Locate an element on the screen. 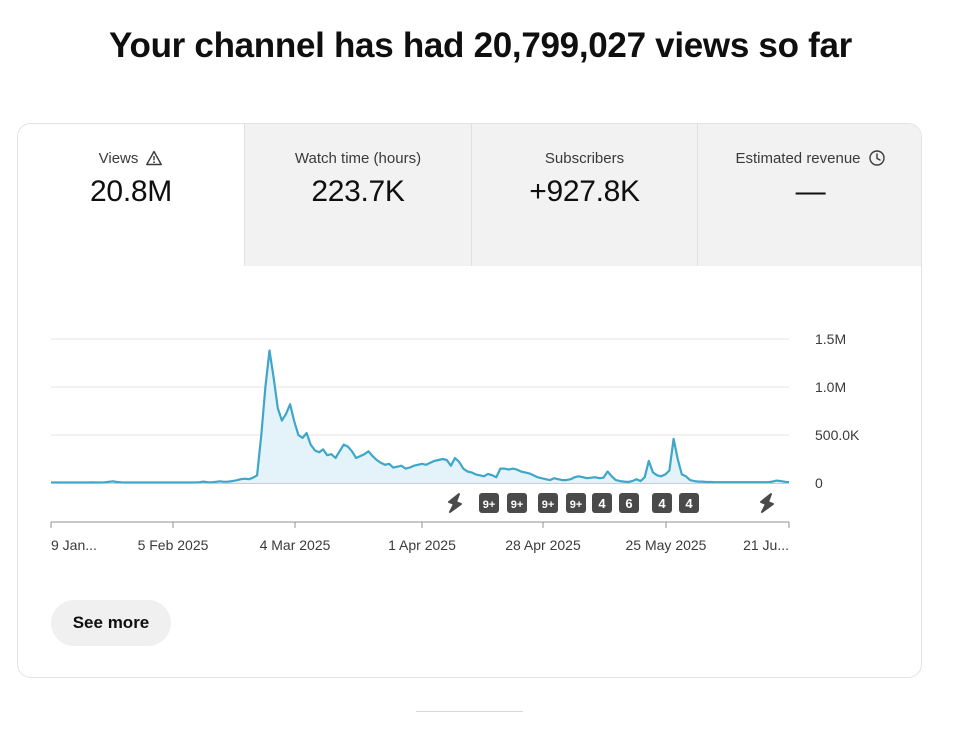 This screenshot has height=750, width=961. x-tick-label: 25 May 2025 is located at coordinates (666, 545).